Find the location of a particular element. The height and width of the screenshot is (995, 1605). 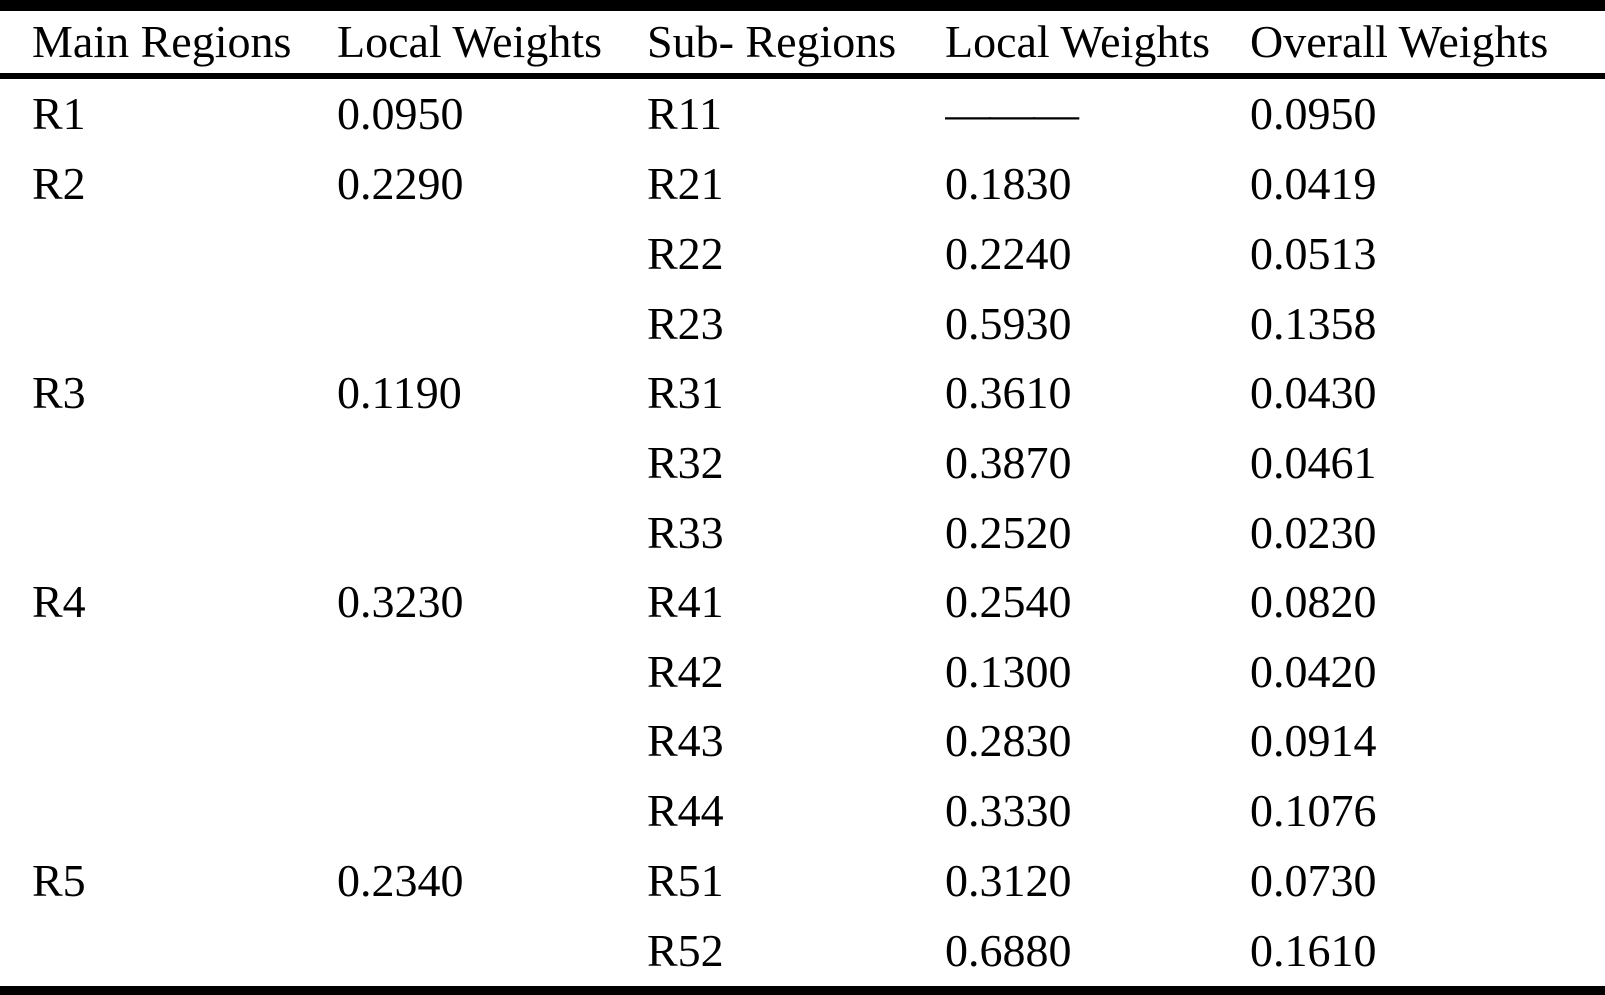

cell-main-local-weight: 0.2340 is located at coordinates (400, 880).